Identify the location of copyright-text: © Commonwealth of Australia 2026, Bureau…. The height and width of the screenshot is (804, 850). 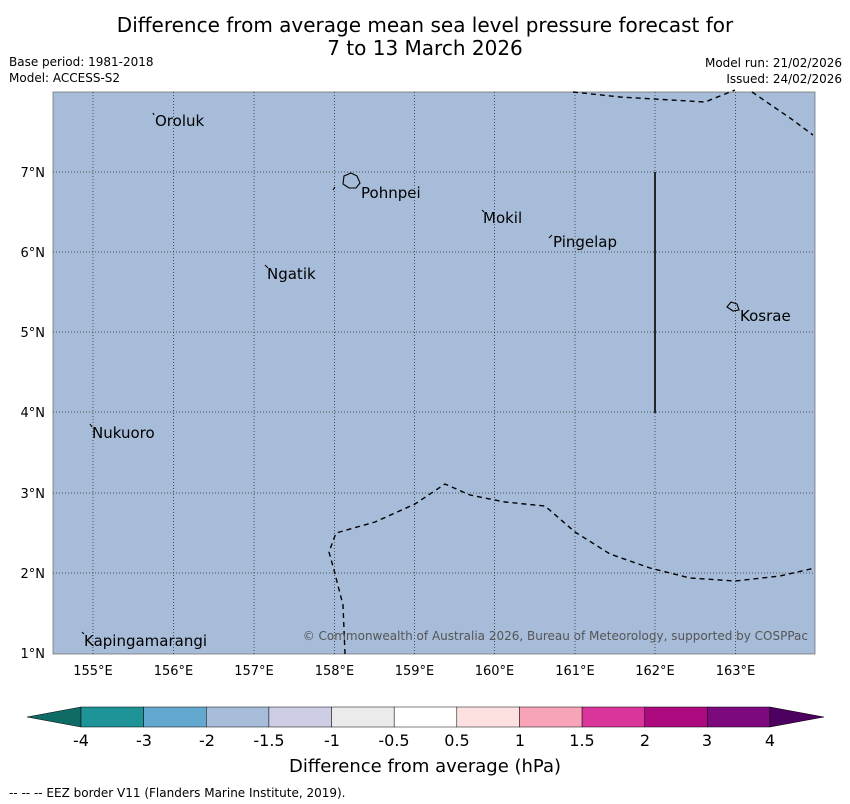
(555, 636).